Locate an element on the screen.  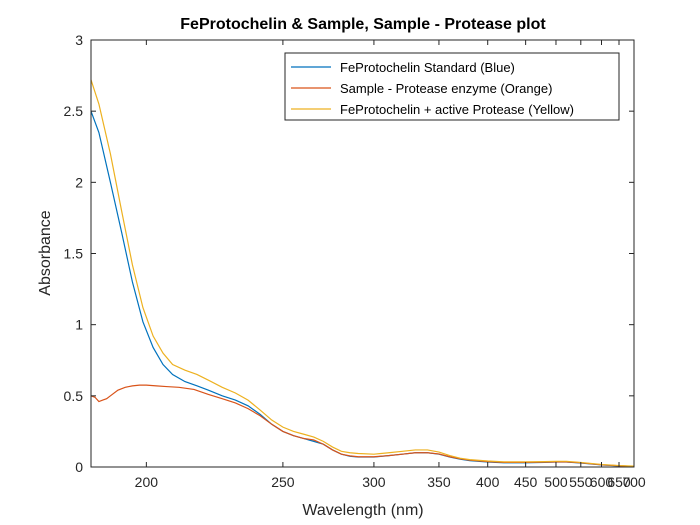
legend-box is located at coordinates (452, 86).